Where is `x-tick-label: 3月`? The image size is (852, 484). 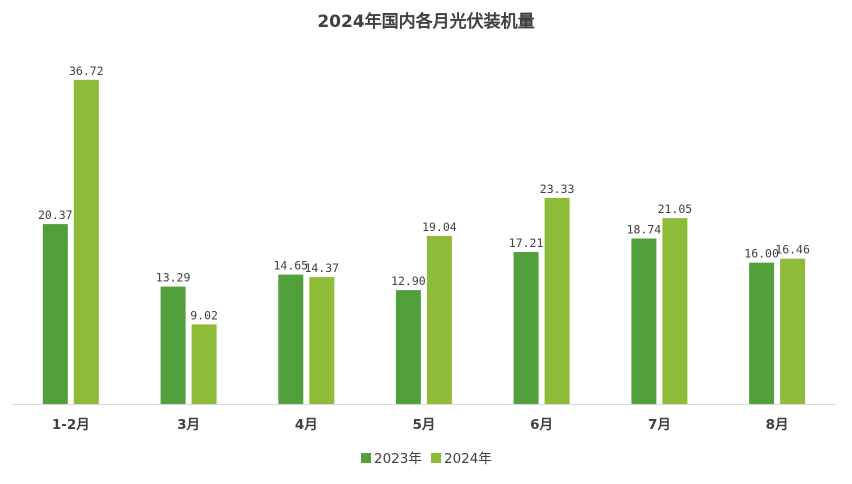 x-tick-label: 3月 is located at coordinates (188, 425).